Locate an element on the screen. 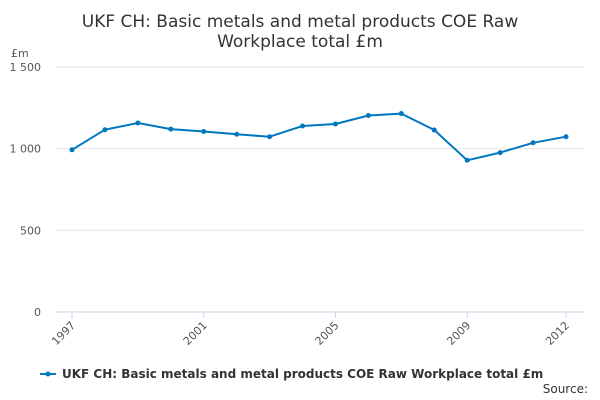  y-tick-label: 1 500 is located at coordinates (26, 67).